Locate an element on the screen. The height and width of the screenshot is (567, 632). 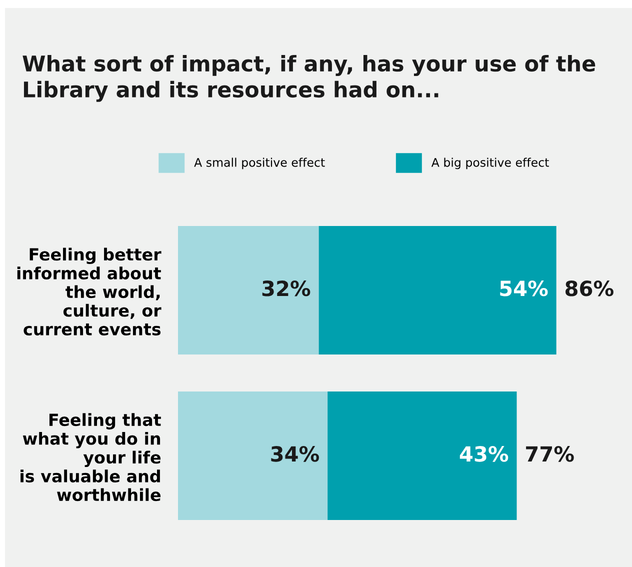
total-label: 77% is located at coordinates (550, 454).